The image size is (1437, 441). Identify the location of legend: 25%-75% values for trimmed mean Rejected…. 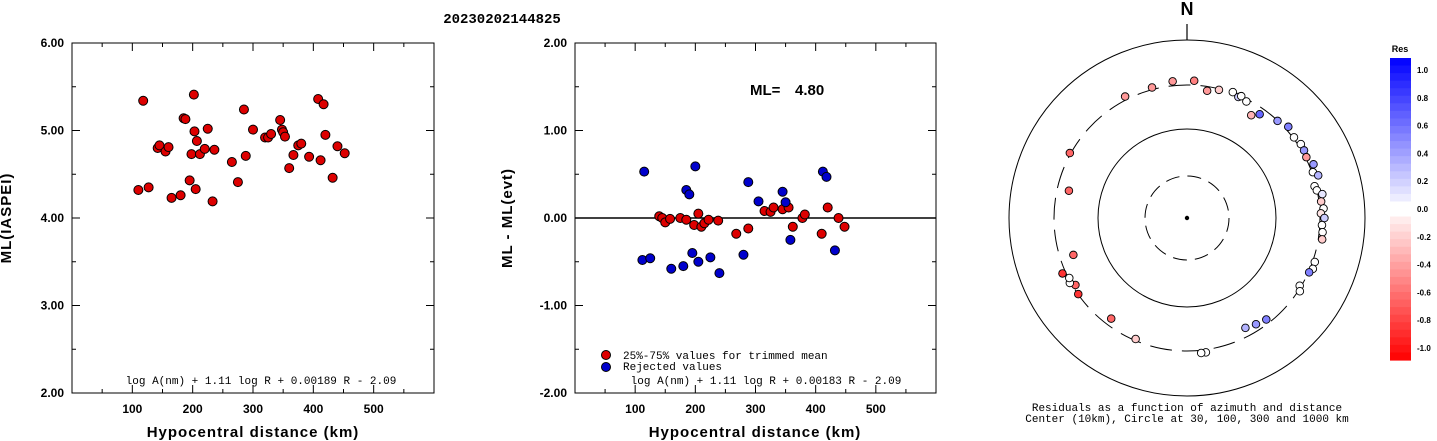
(714, 362).